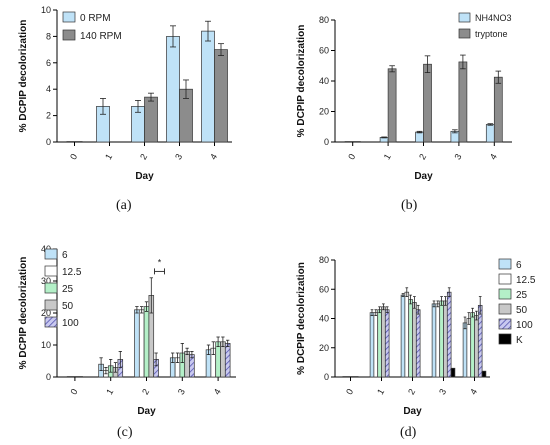 The height and width of the screenshot is (445, 550). I want to click on y-tick-label: 30, so click(46, 281).